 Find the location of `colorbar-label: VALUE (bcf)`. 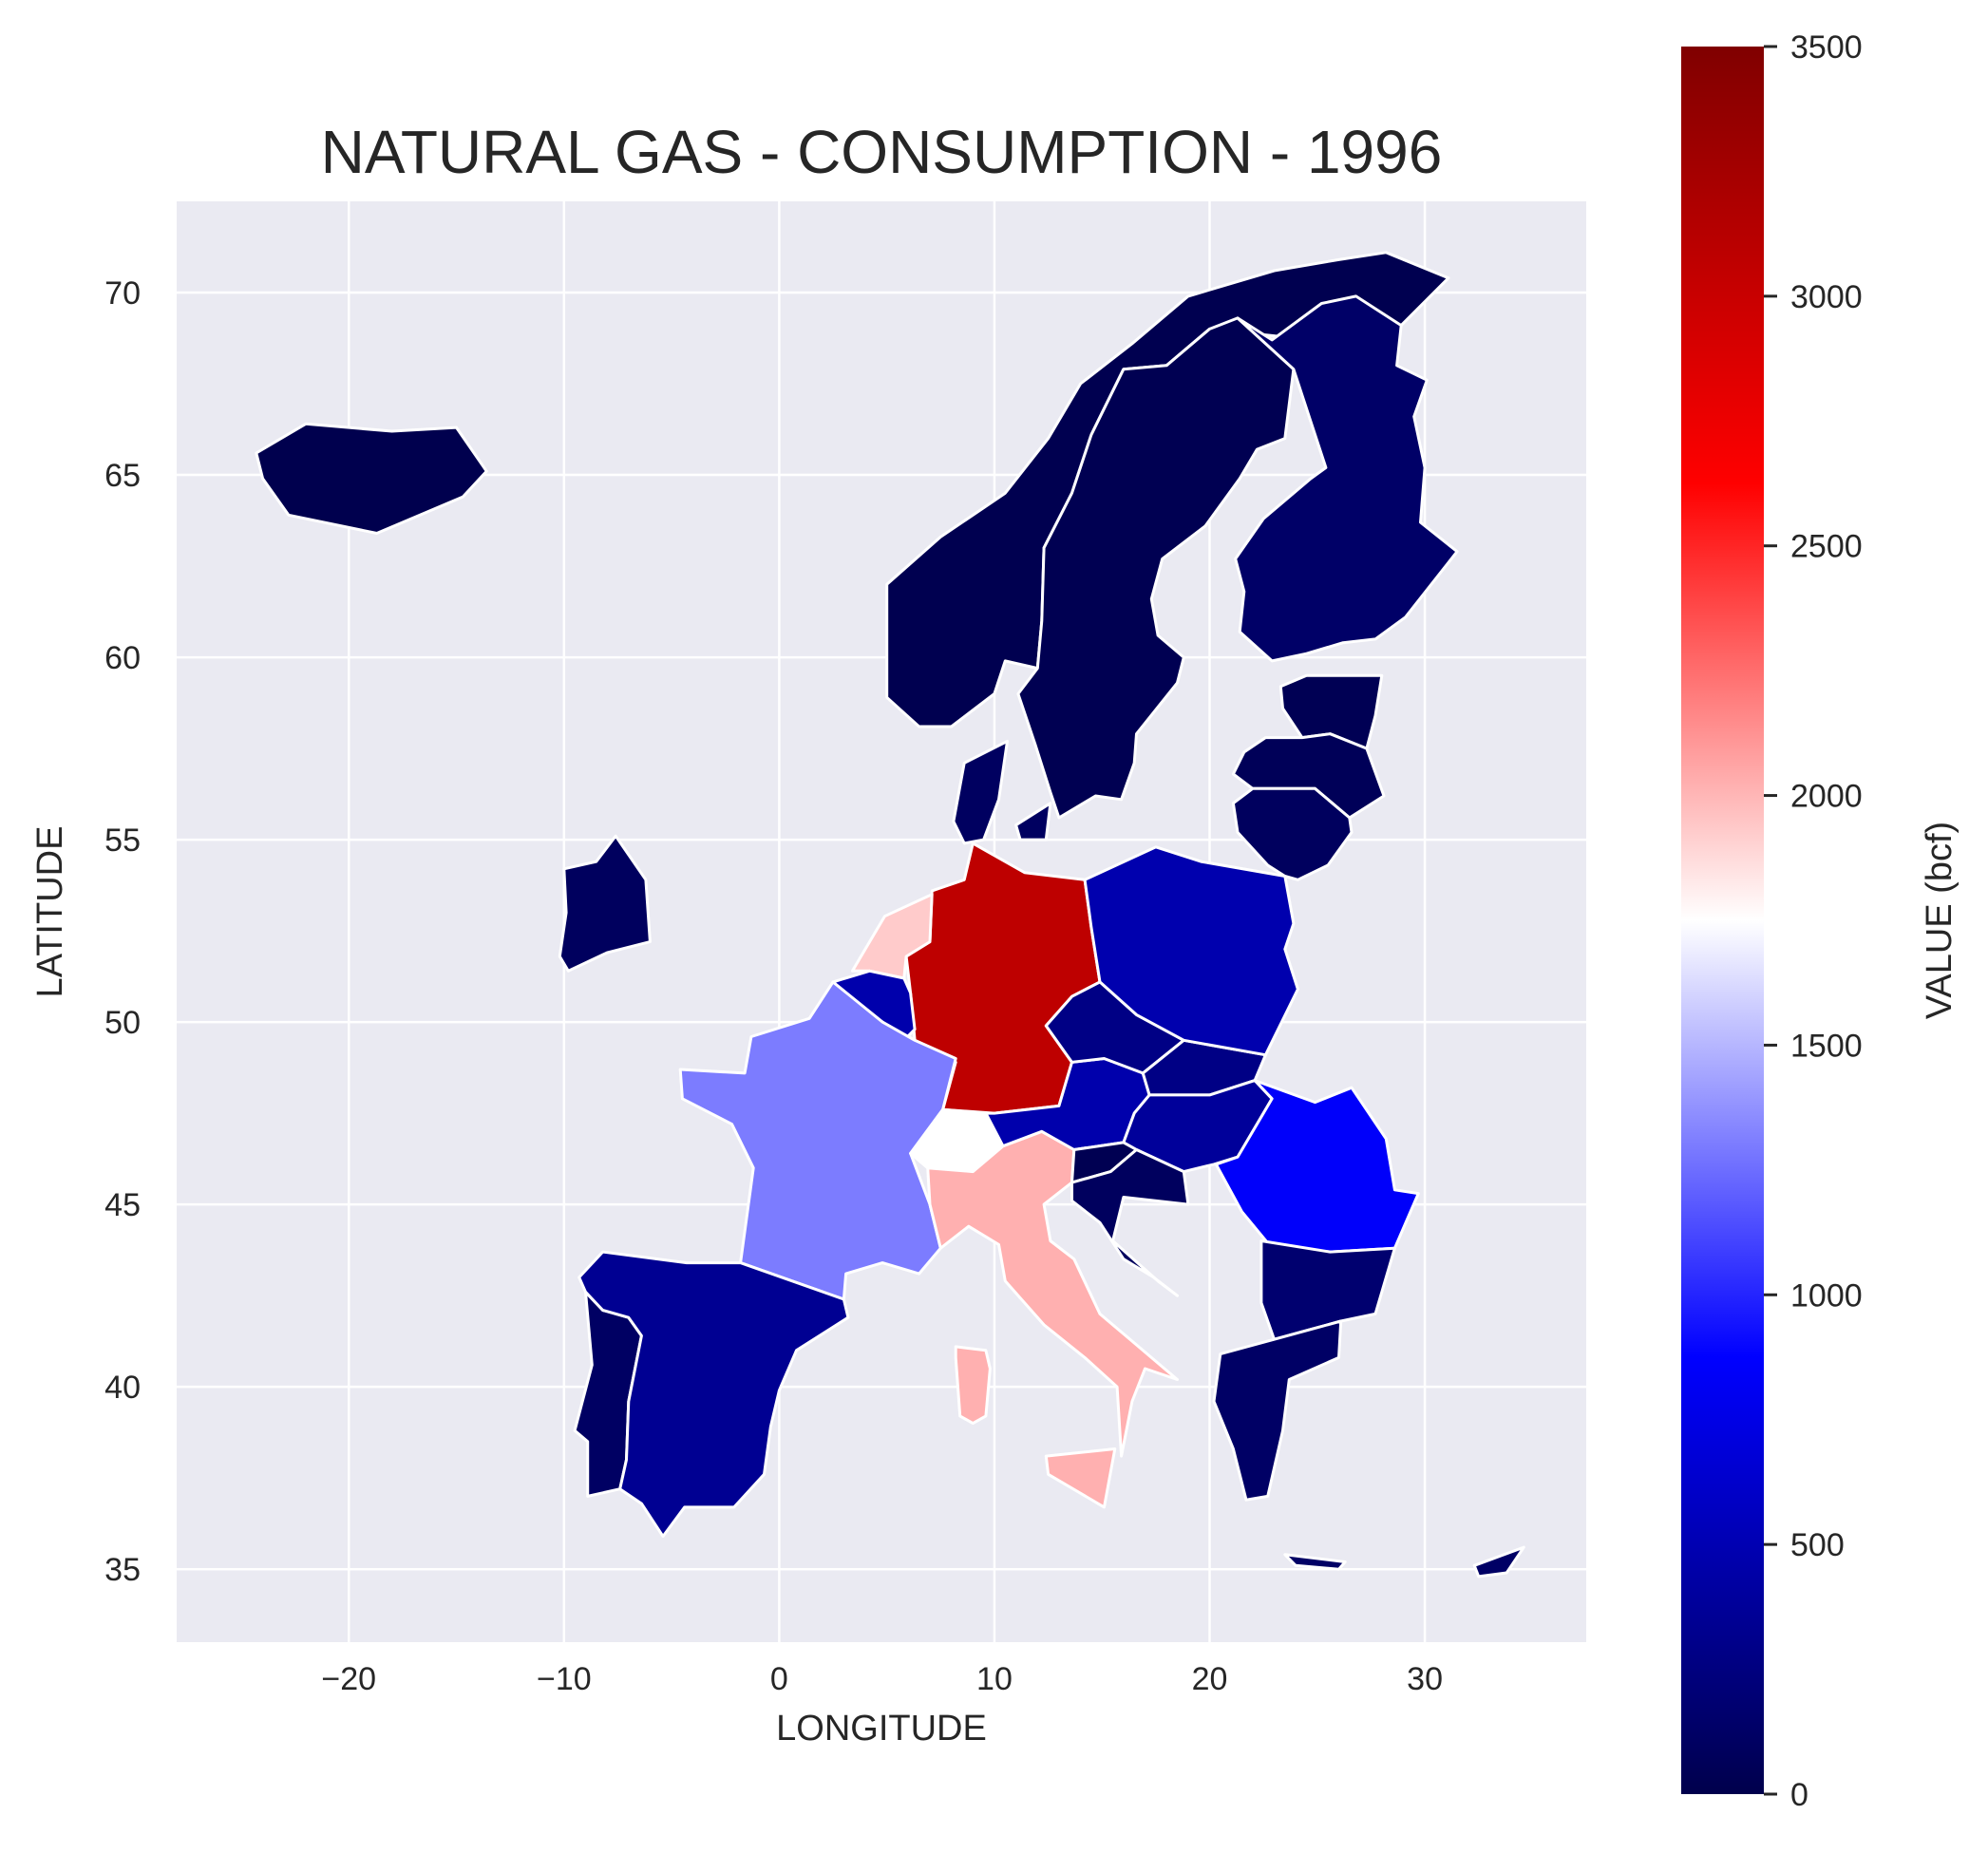

colorbar-label: VALUE (bcf) is located at coordinates (1940, 920).